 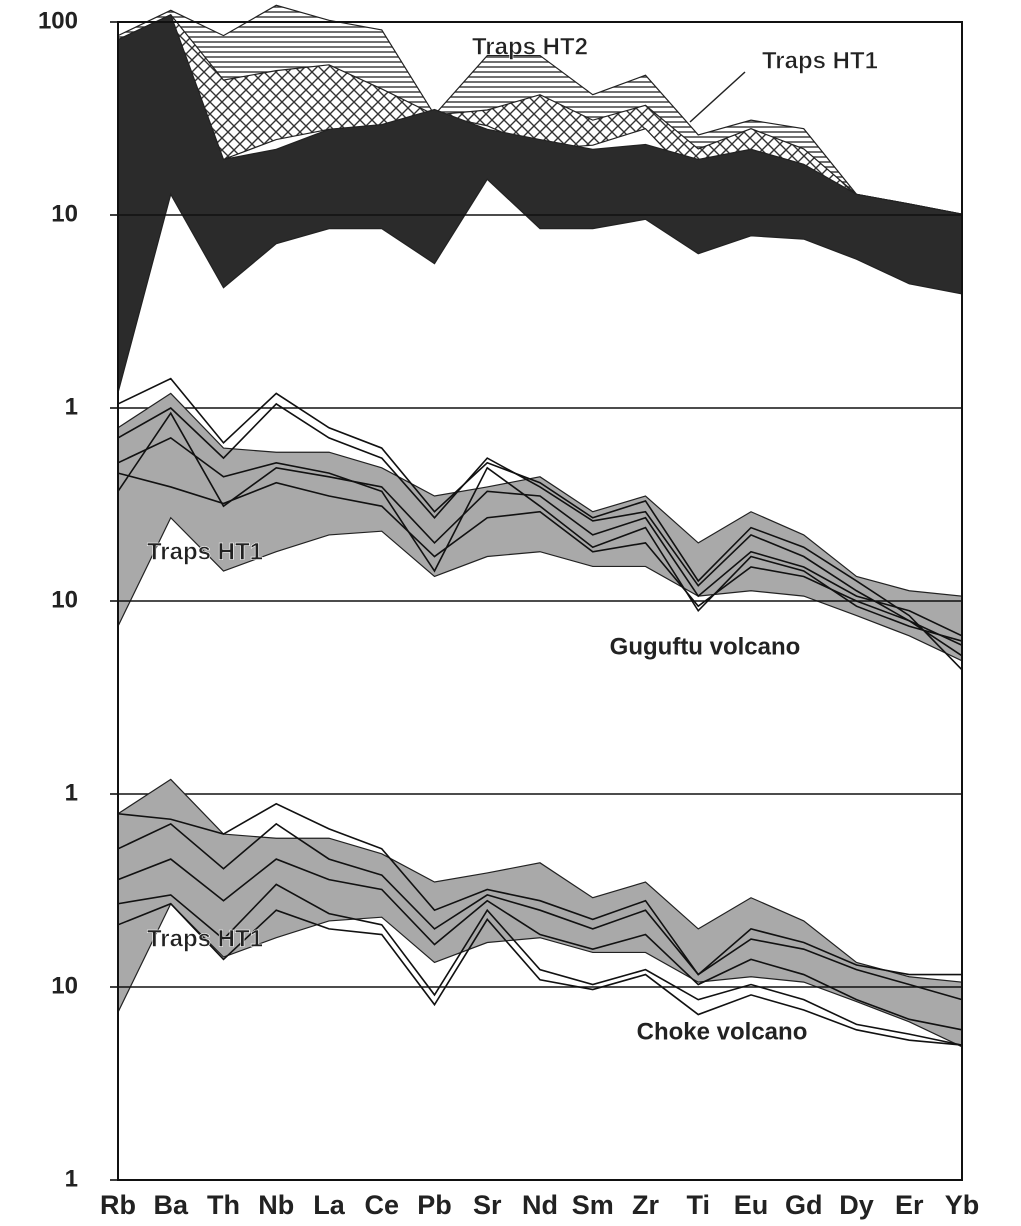 I want to click on group-label: Choke volcano, so click(x=722, y=1031).